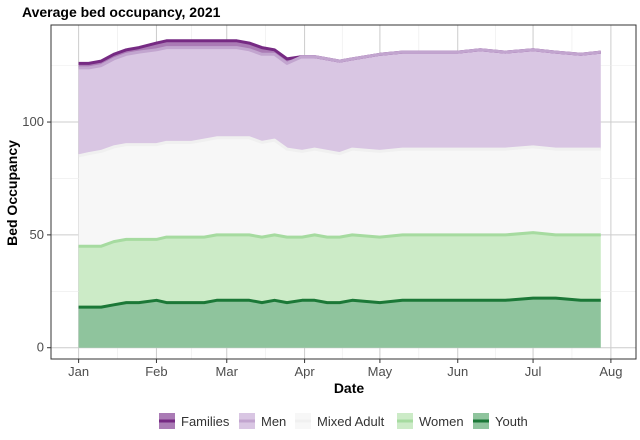  What do you see at coordinates (273, 421) in the screenshot?
I see `legend-label-men: Men` at bounding box center [273, 421].